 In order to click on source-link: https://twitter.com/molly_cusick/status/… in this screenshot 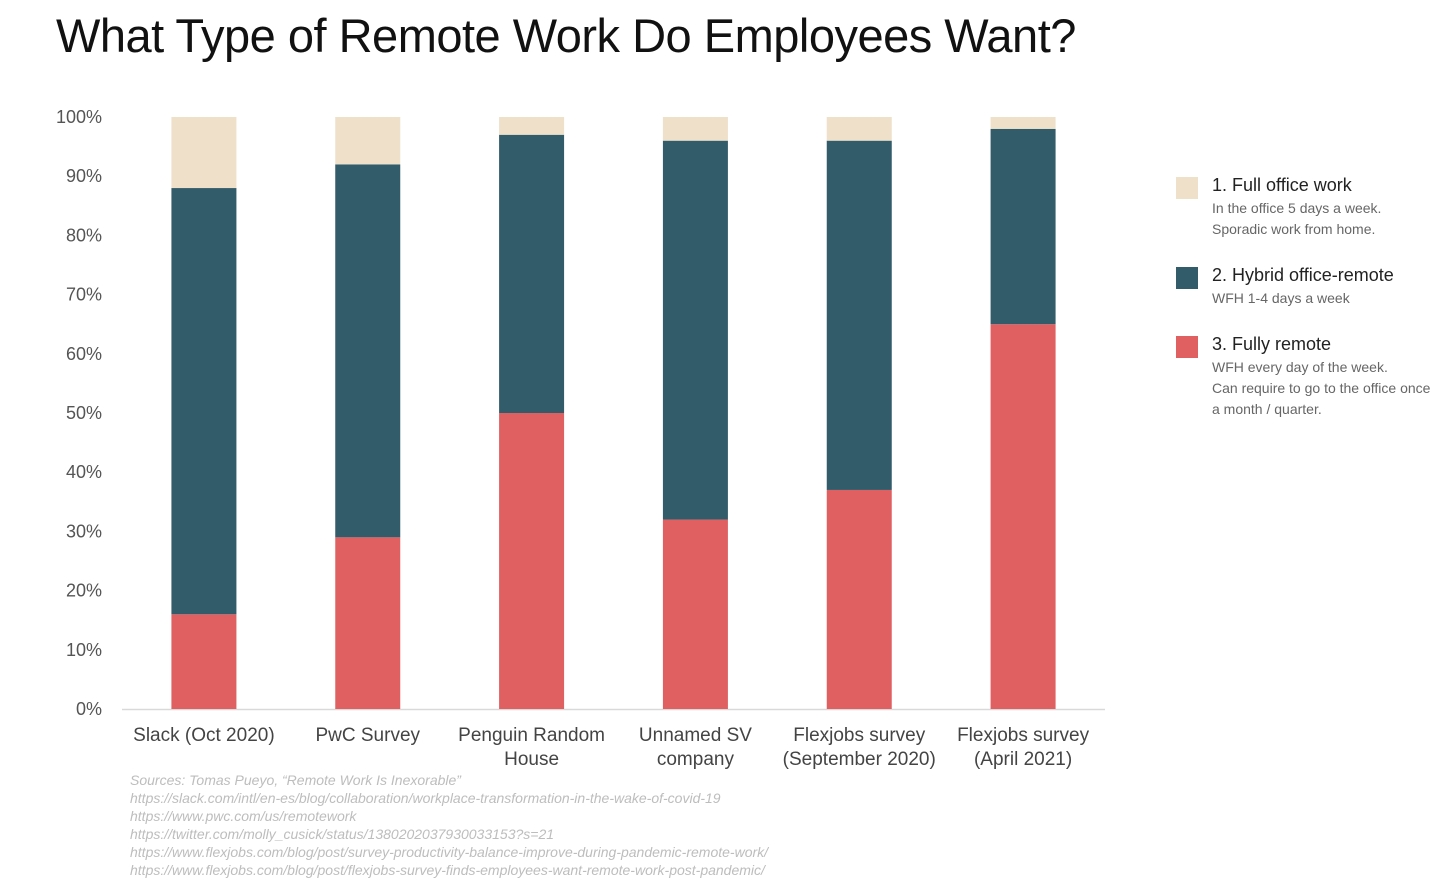, I will do `click(342, 834)`.